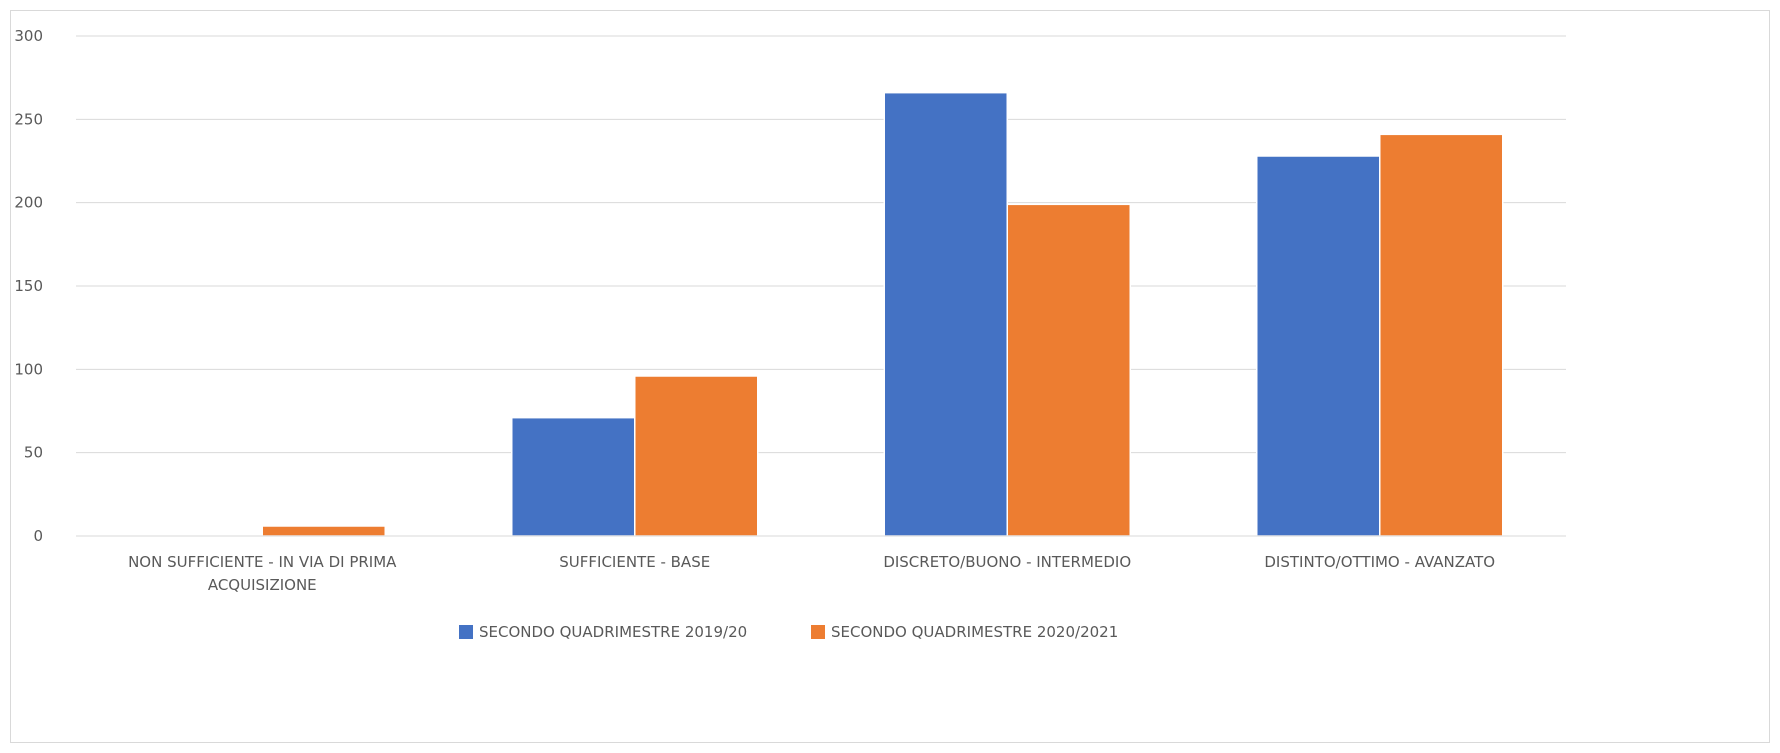  What do you see at coordinates (28, 203) in the screenshot?
I see `y-tick-label: 200` at bounding box center [28, 203].